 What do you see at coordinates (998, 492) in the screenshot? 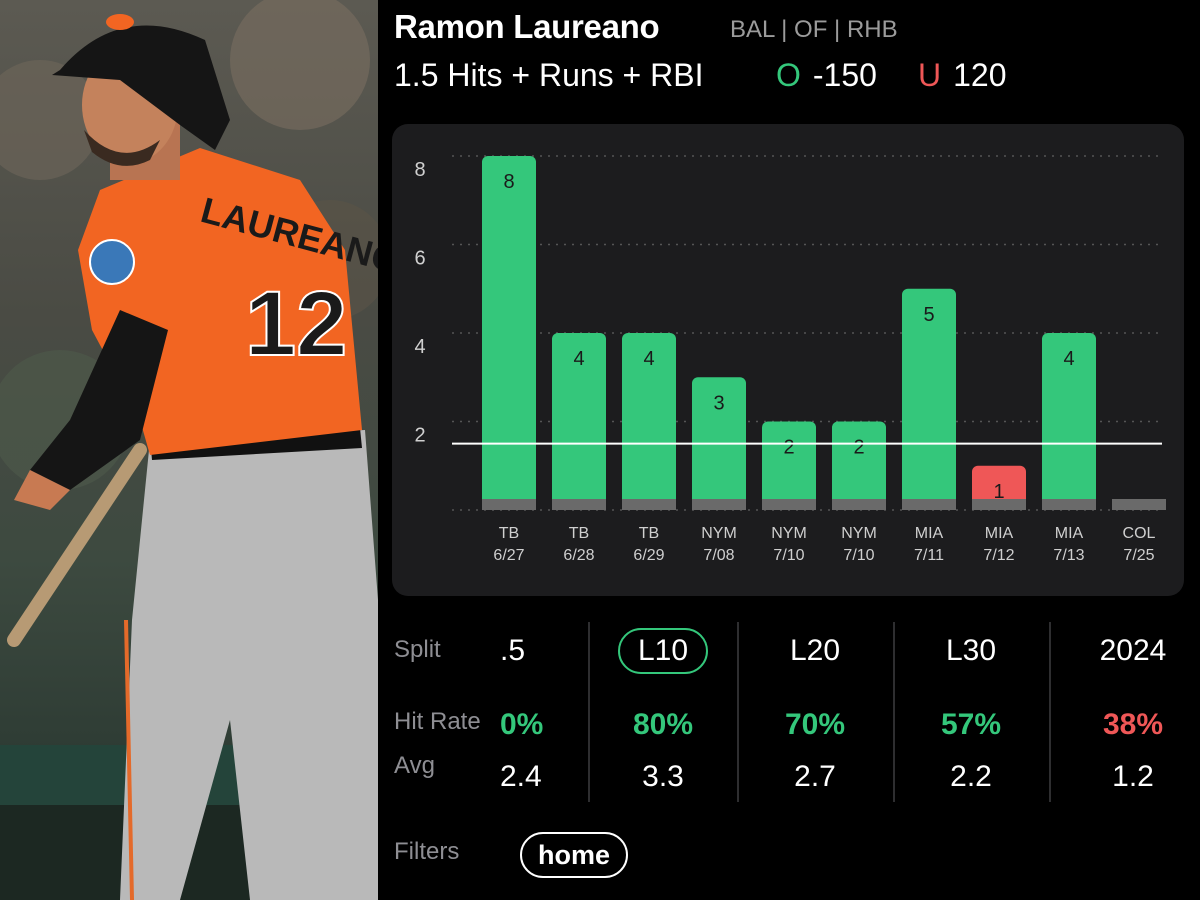
I see `bar-value-label: 1` at bounding box center [998, 492].